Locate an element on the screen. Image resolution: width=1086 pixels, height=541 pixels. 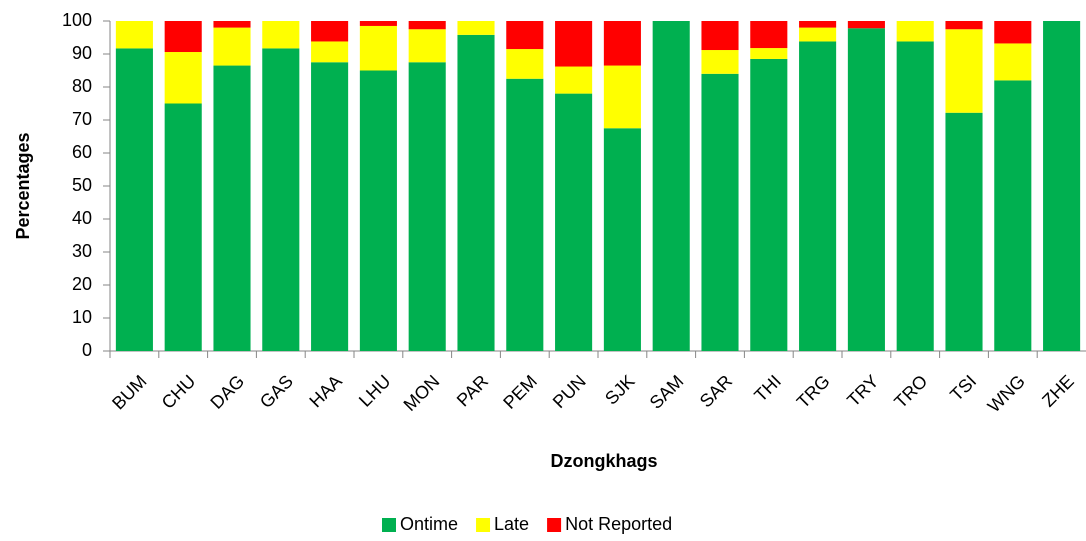
y-tick-label: 60 is located at coordinates (82, 152).